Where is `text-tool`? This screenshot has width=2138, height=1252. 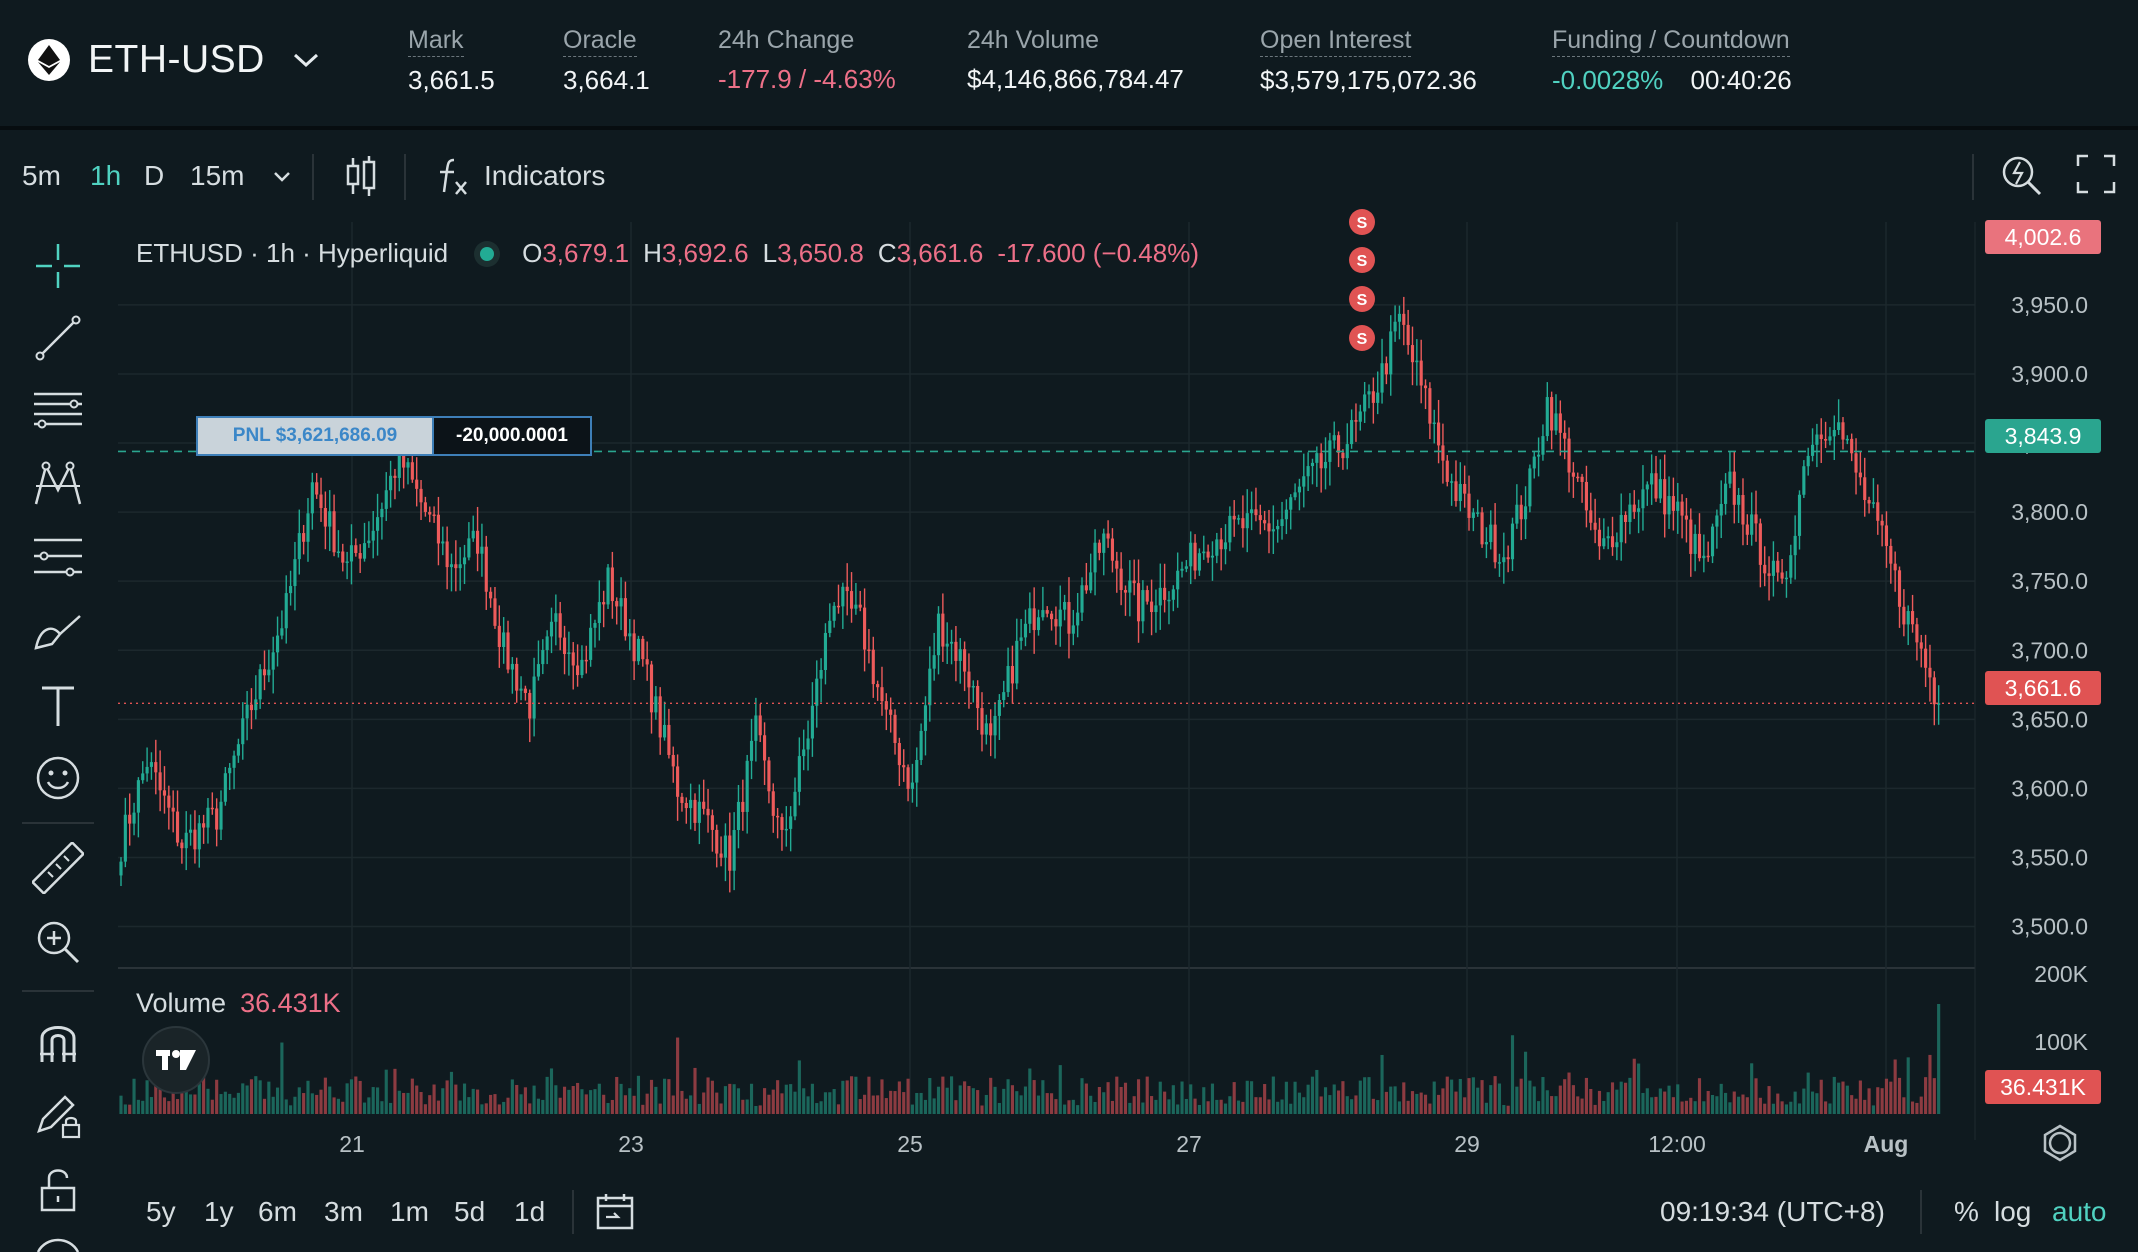
text-tool is located at coordinates (58, 706).